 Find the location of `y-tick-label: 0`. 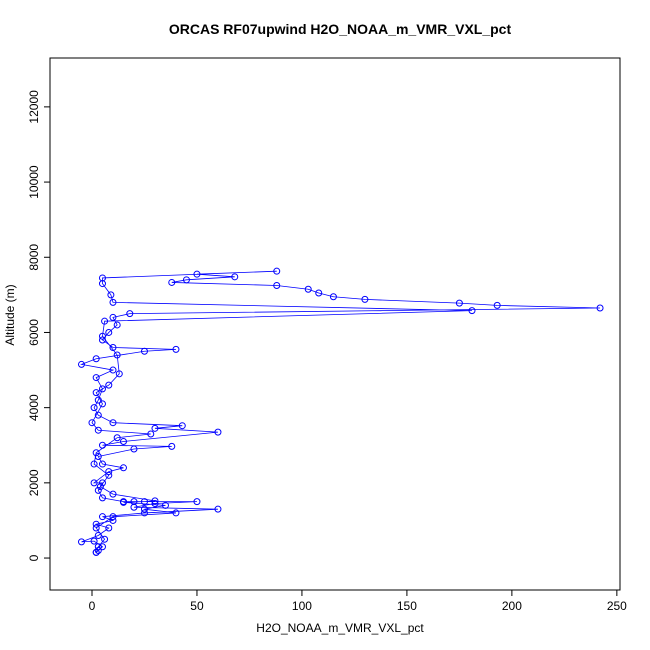

y-tick-label: 0 is located at coordinates (34, 557).